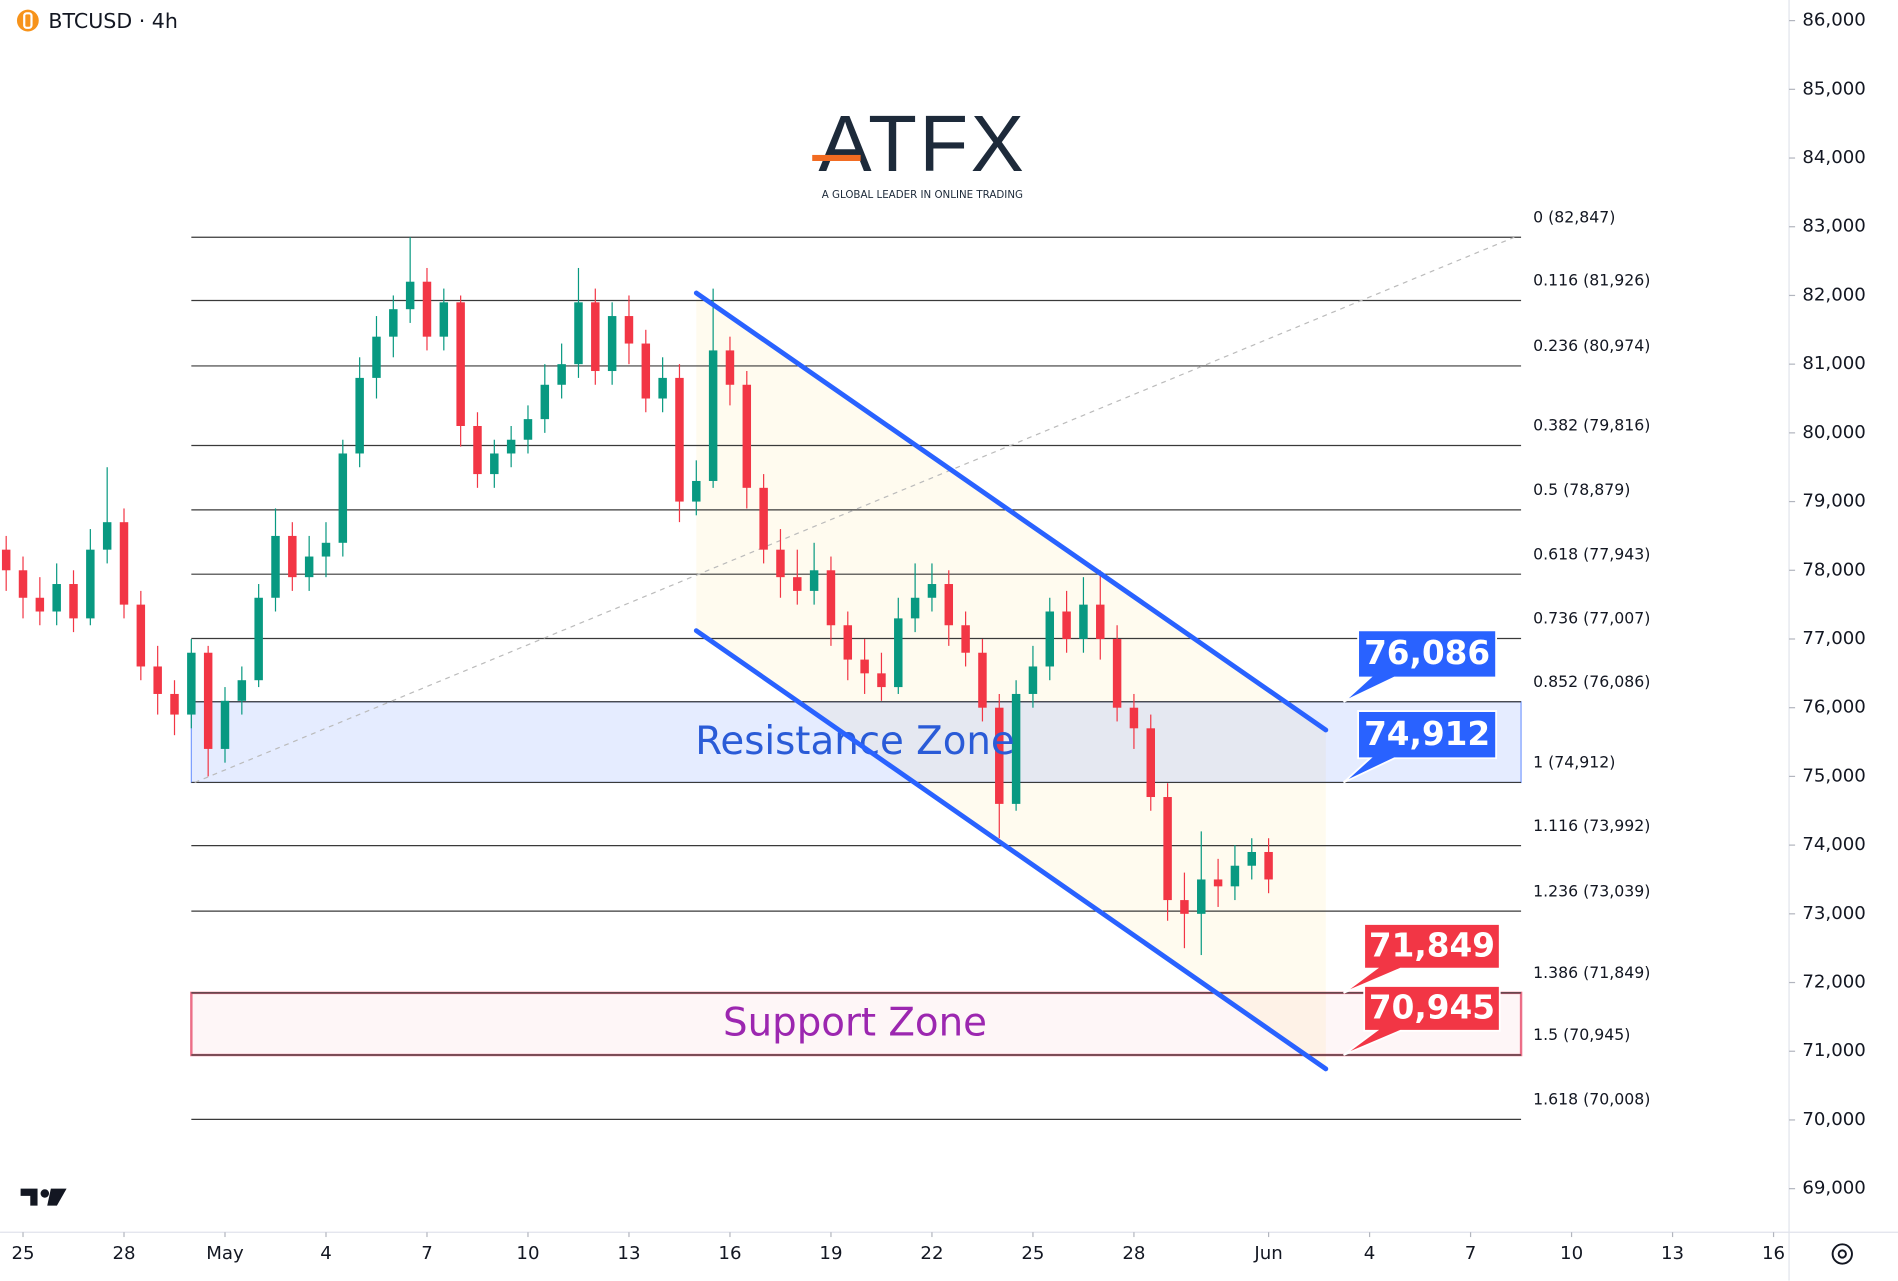  What do you see at coordinates (1432, 946) in the screenshot?
I see `callout-label: 71,849` at bounding box center [1432, 946].